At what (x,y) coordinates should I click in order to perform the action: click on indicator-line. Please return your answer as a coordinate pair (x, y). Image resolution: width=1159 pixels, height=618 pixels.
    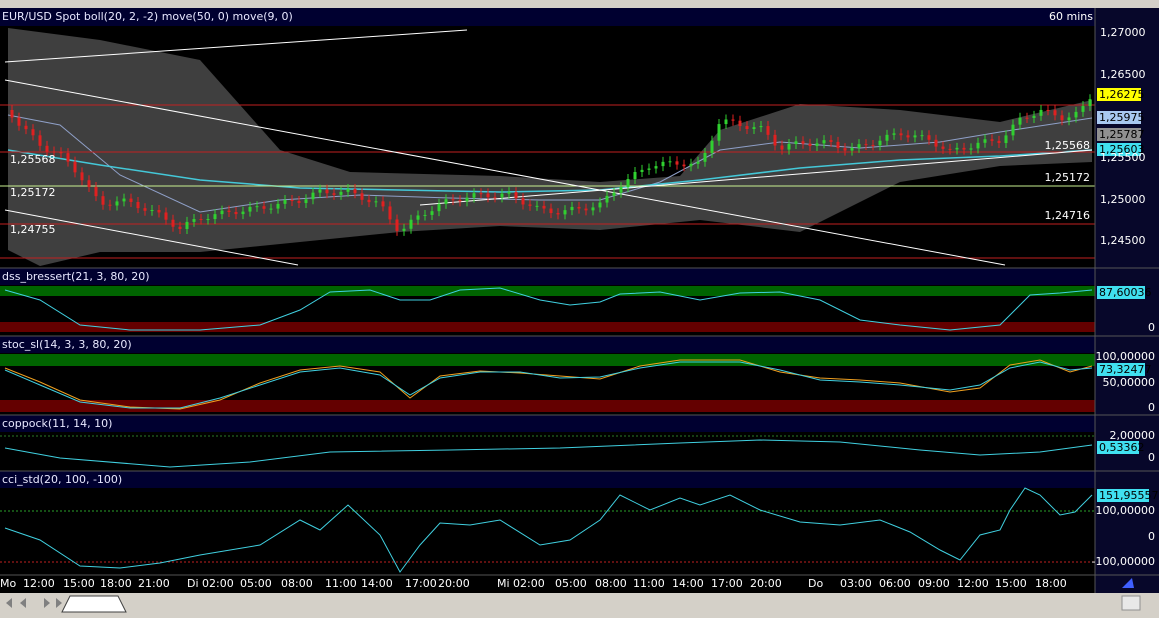
    Looking at the image, I should click on (548, 309).